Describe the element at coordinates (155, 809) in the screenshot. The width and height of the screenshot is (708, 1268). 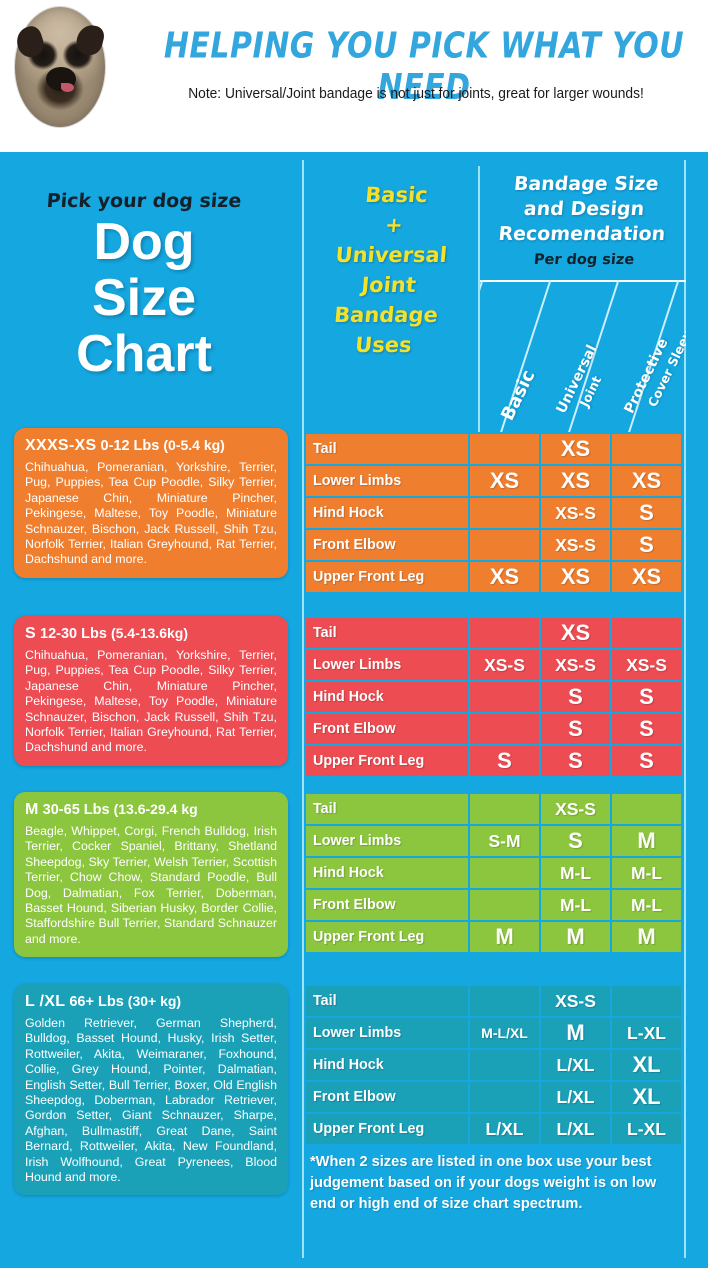
I see `size-weight-kg: (13.6-29.4 kg` at that location.